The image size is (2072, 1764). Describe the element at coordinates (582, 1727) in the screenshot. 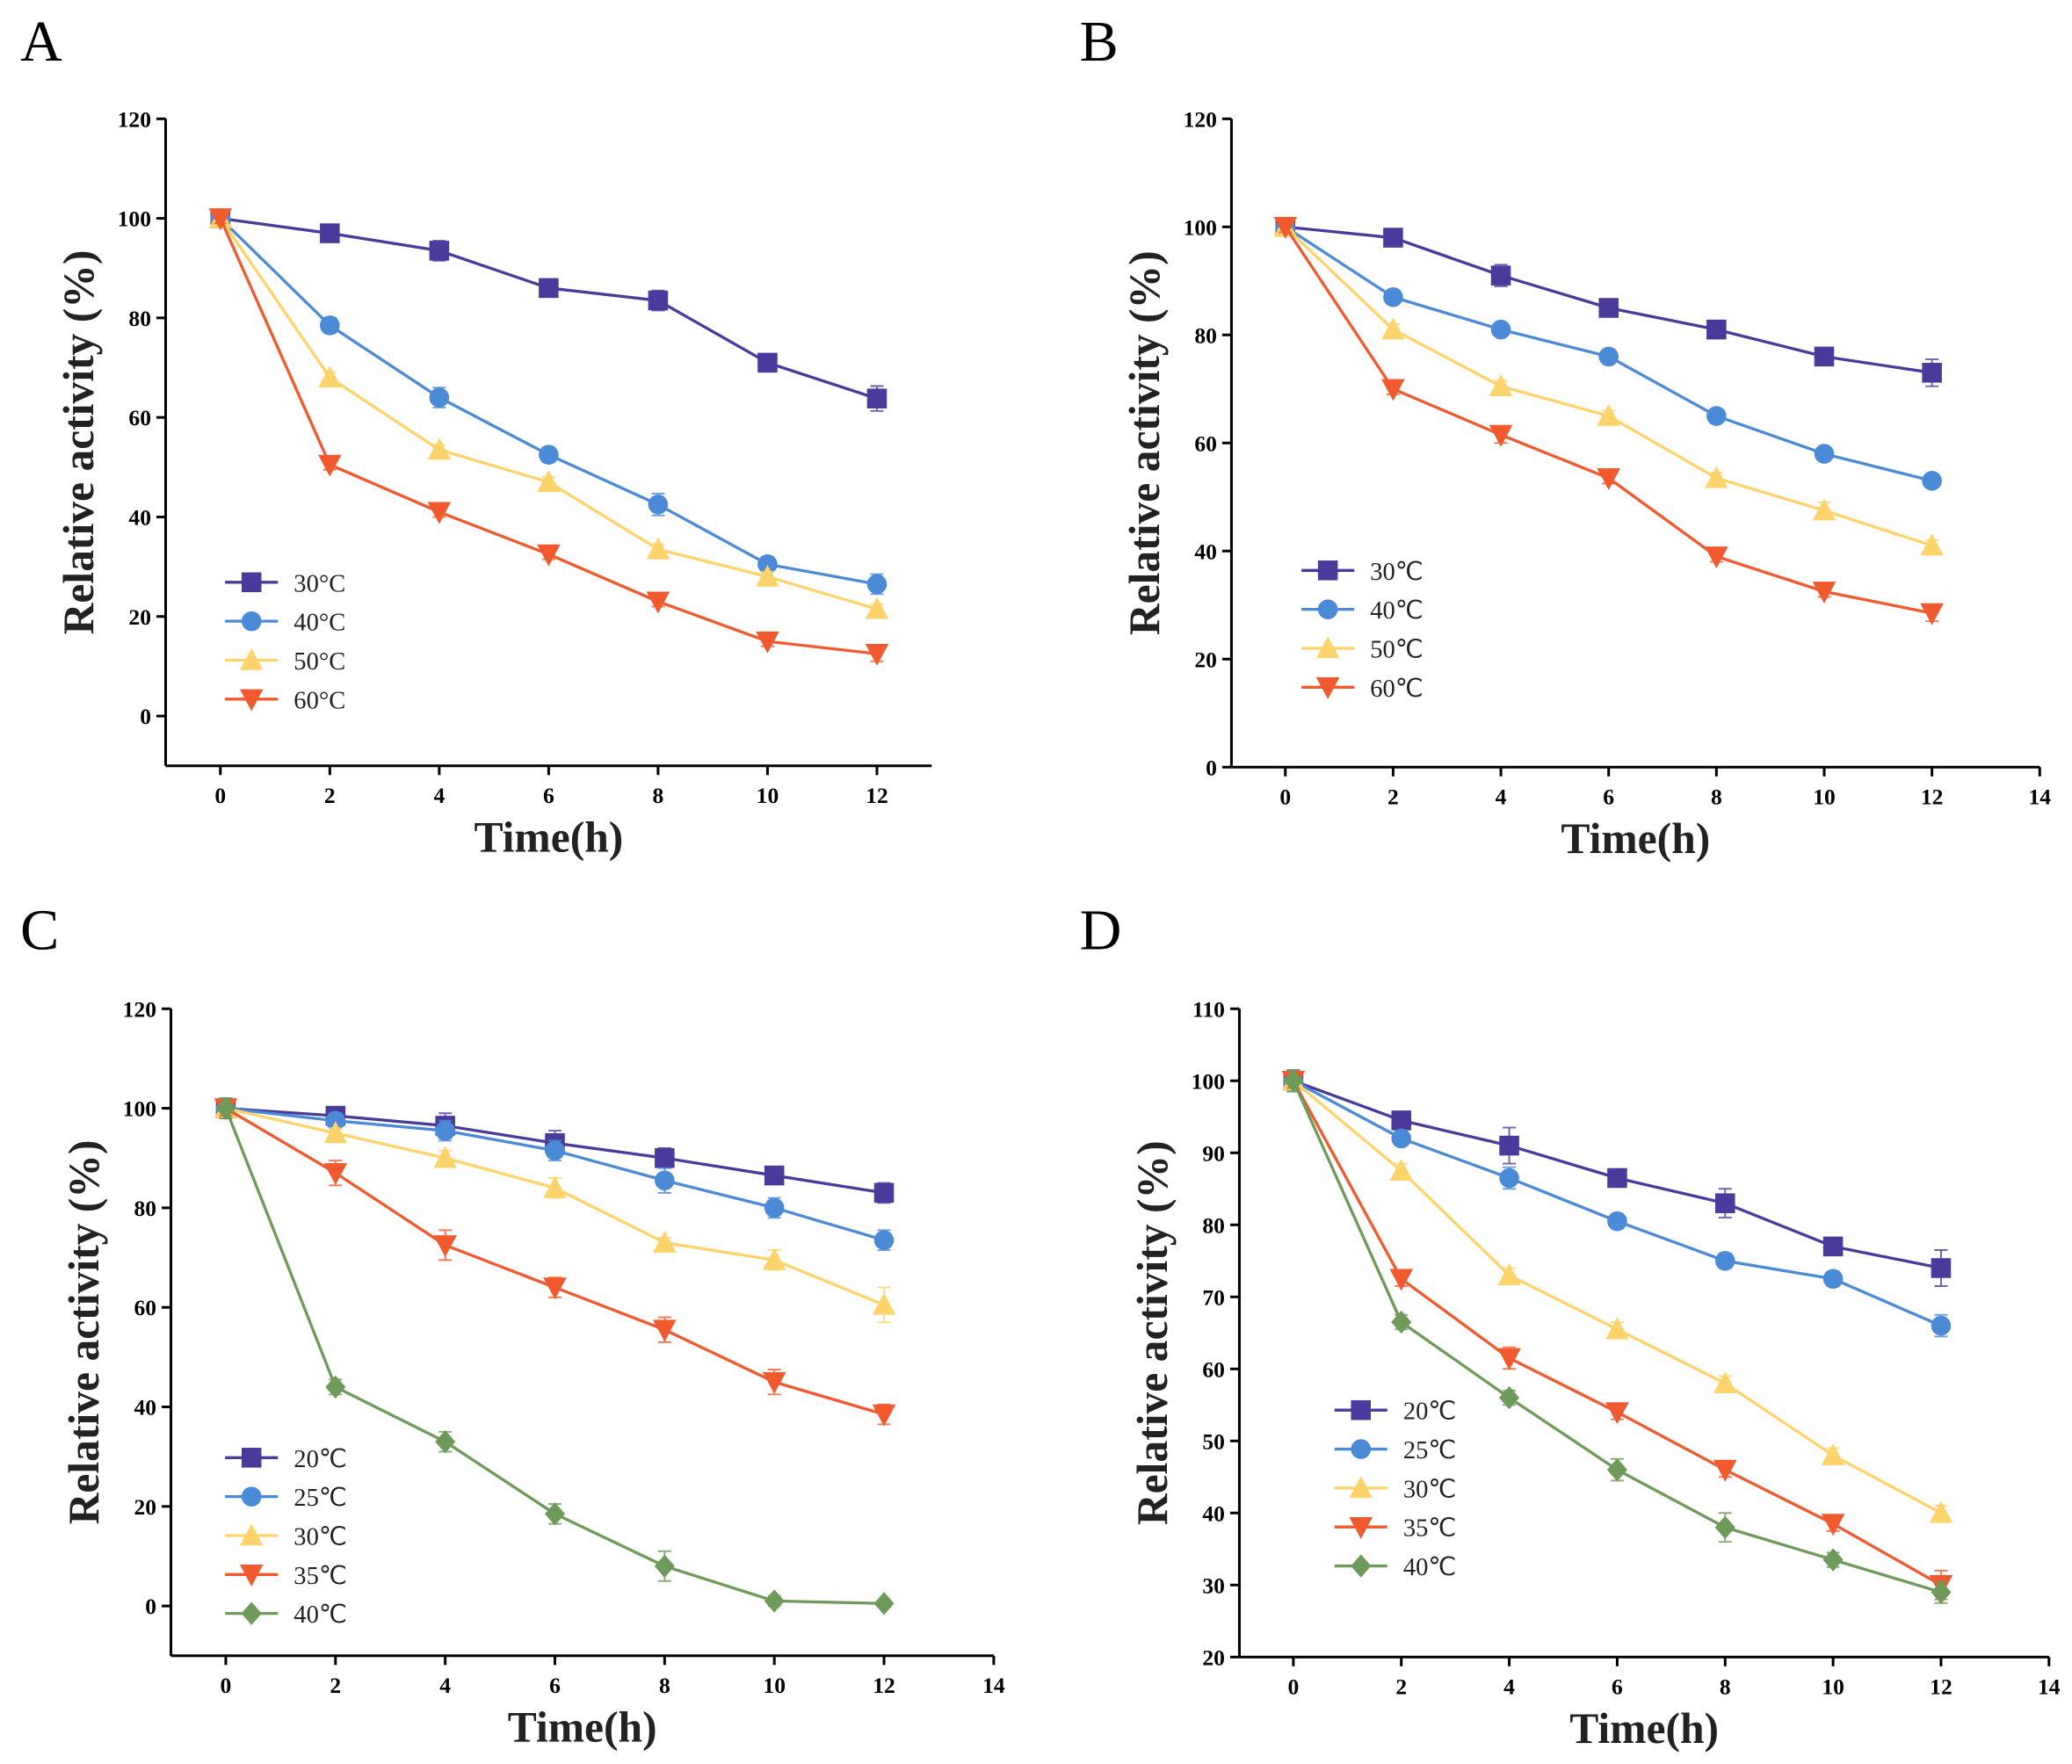

I see `x-axis-title: Time(h)` at that location.